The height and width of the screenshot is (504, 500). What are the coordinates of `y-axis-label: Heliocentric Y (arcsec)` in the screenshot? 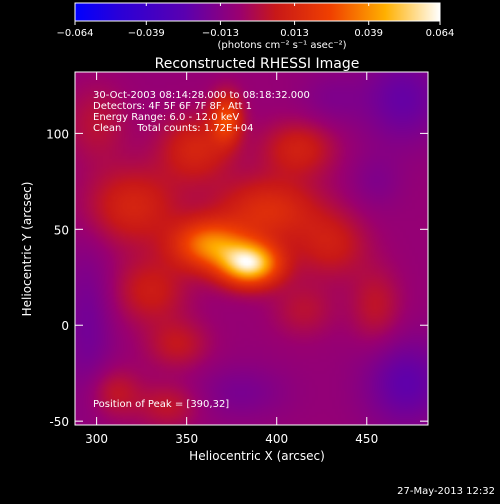 It's located at (27, 249).